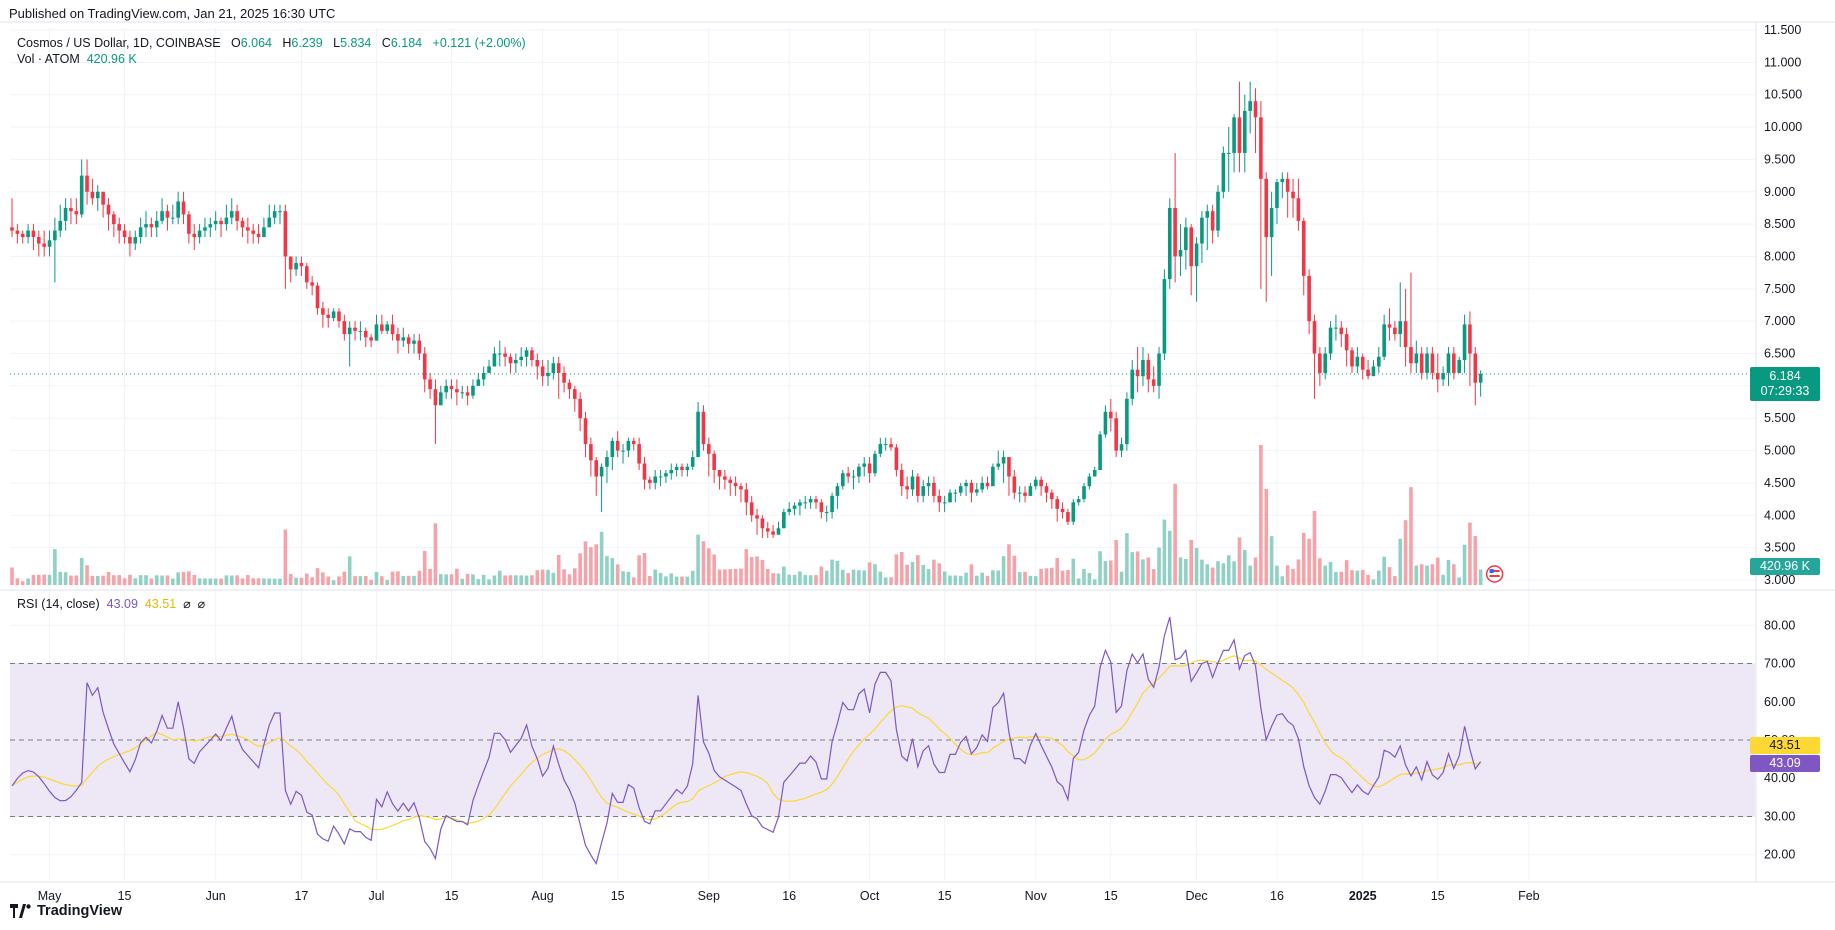 The width and height of the screenshot is (1835, 930). What do you see at coordinates (301, 896) in the screenshot?
I see `time-tick-label: 17` at bounding box center [301, 896].